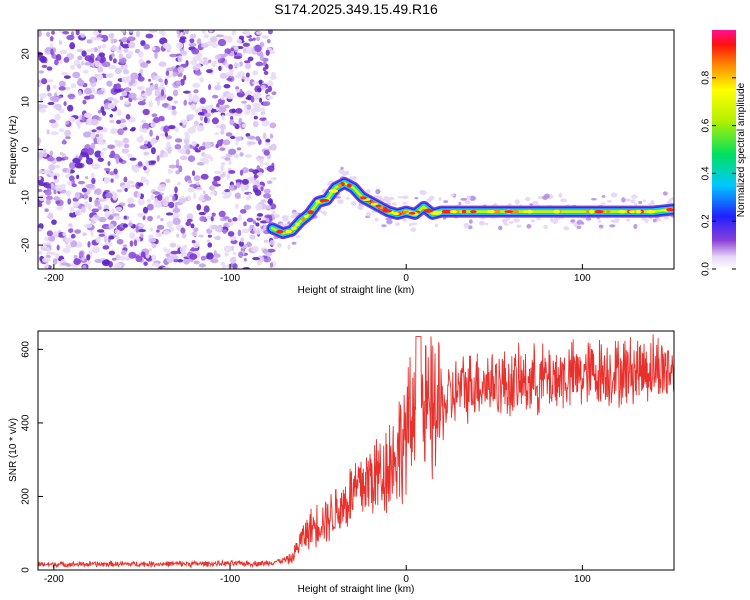  Describe the element at coordinates (26, 54) in the screenshot. I see `spectrogram-y-tick-label: 20` at that location.